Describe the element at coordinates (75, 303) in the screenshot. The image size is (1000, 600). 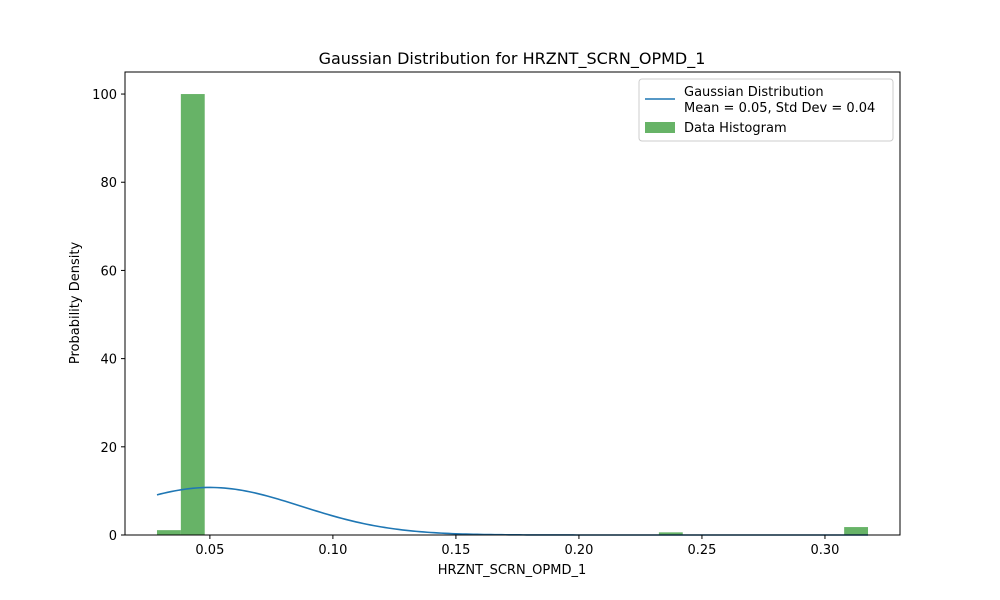
I see `y-axis-label: Probability Density` at that location.